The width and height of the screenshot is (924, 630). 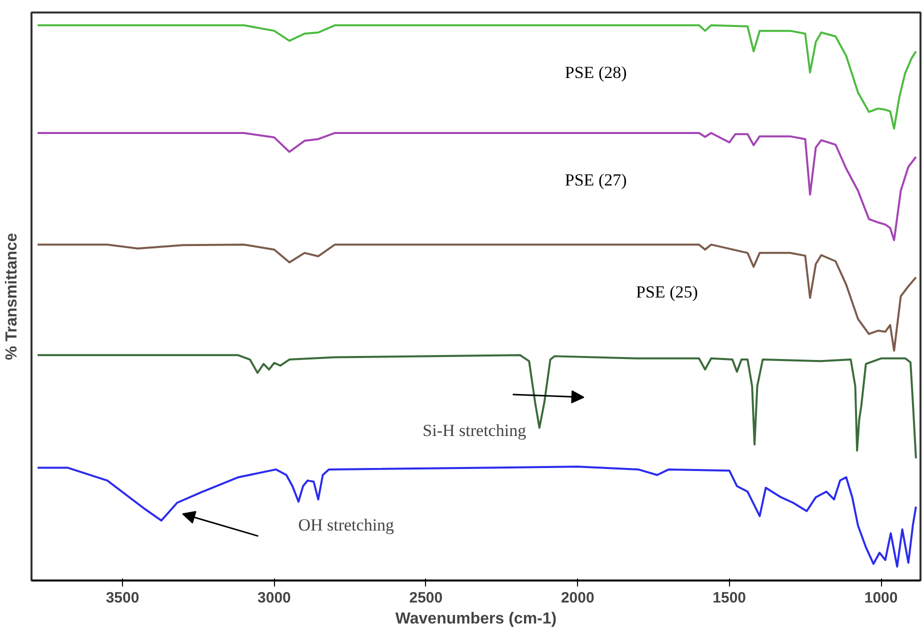 What do you see at coordinates (729, 598) in the screenshot?
I see `x-tick-label: 1500` at bounding box center [729, 598].